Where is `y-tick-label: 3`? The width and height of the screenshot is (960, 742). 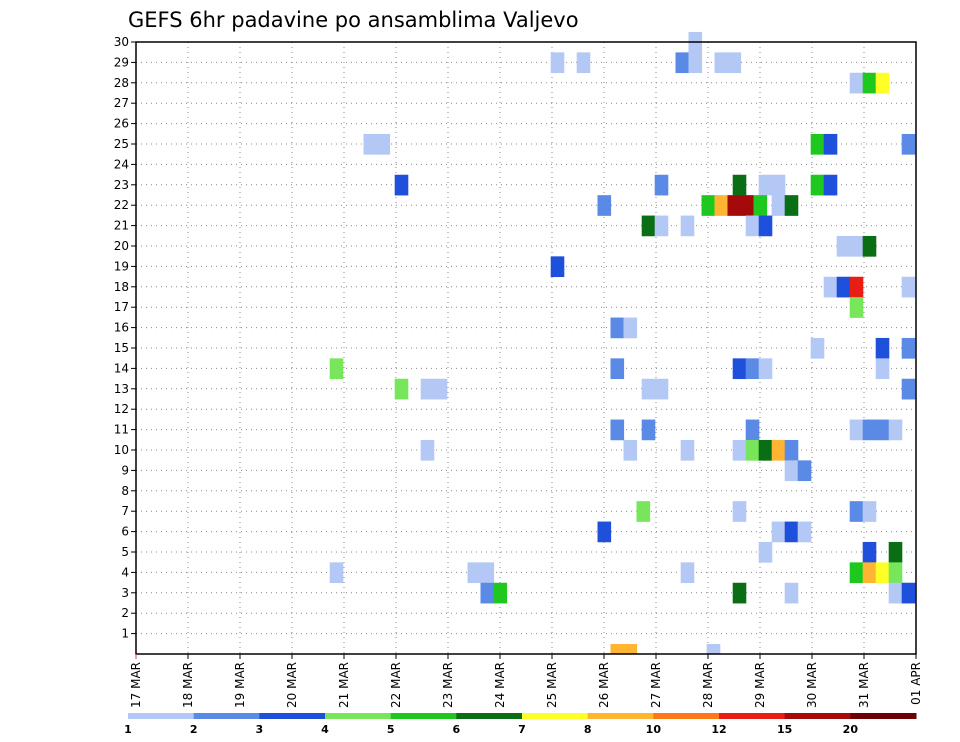 y-tick-label: 3 is located at coordinates (125, 593).